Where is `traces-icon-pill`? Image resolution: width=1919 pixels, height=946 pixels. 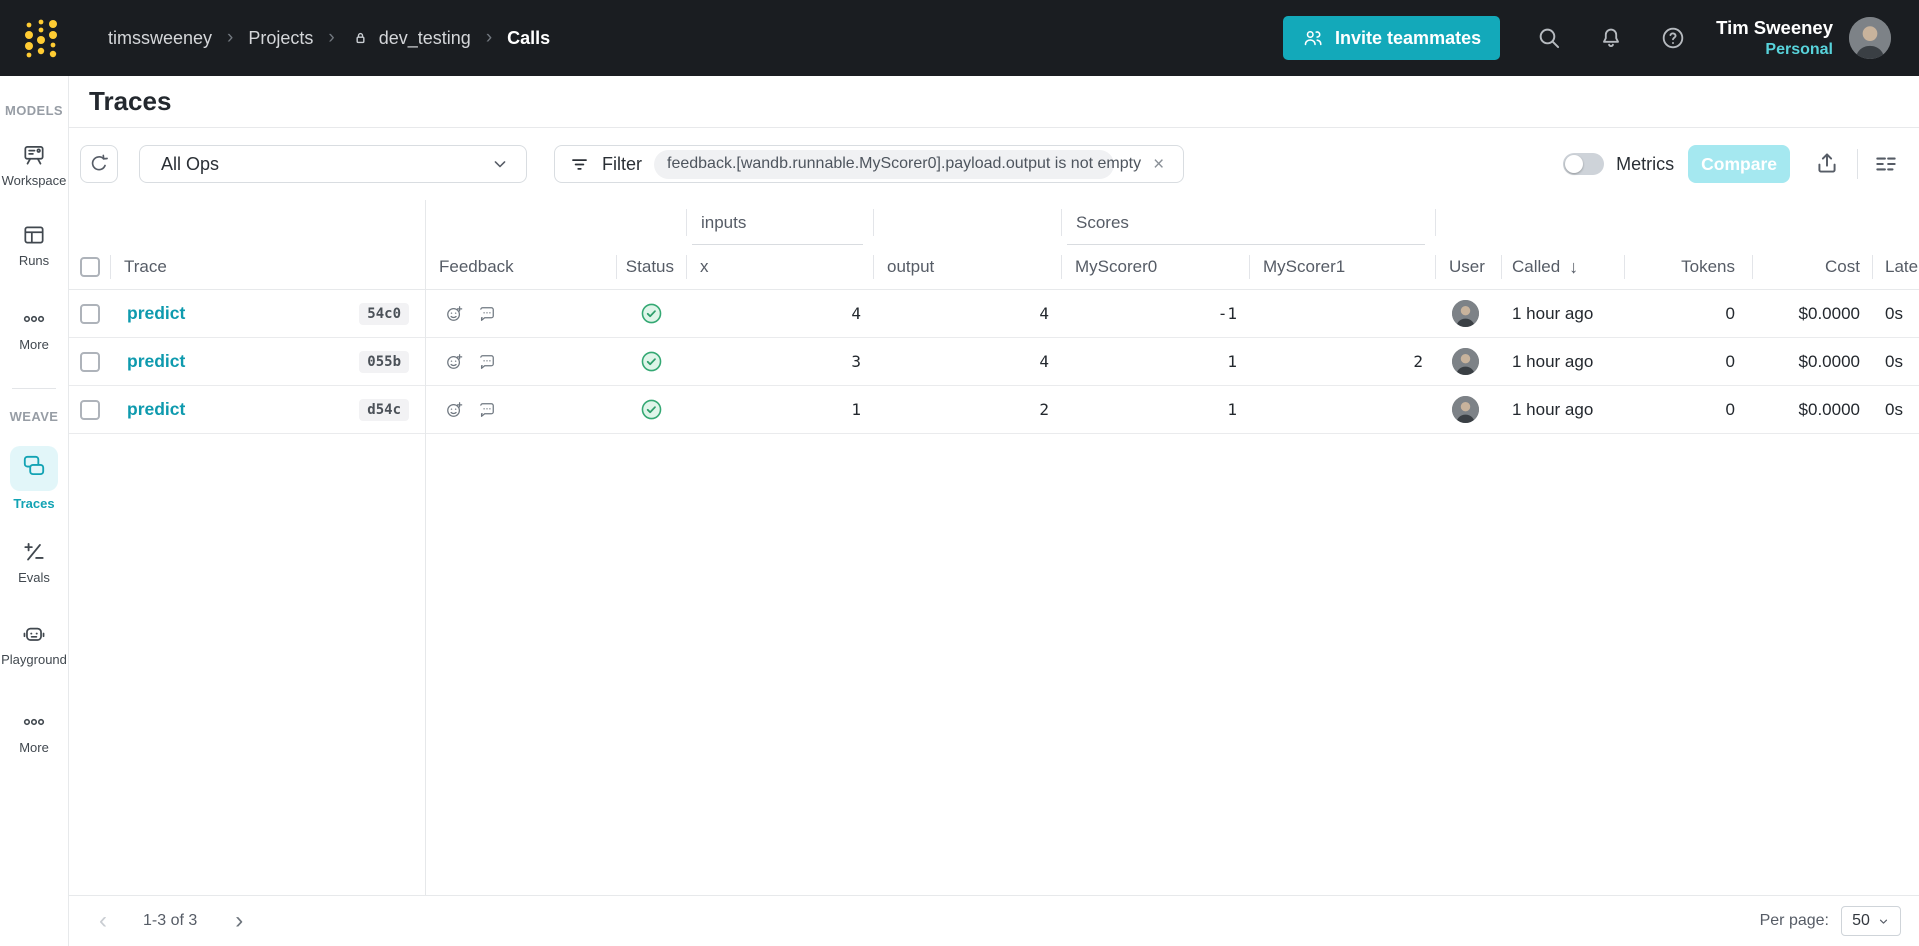
traces-icon-pill is located at coordinates (34, 468).